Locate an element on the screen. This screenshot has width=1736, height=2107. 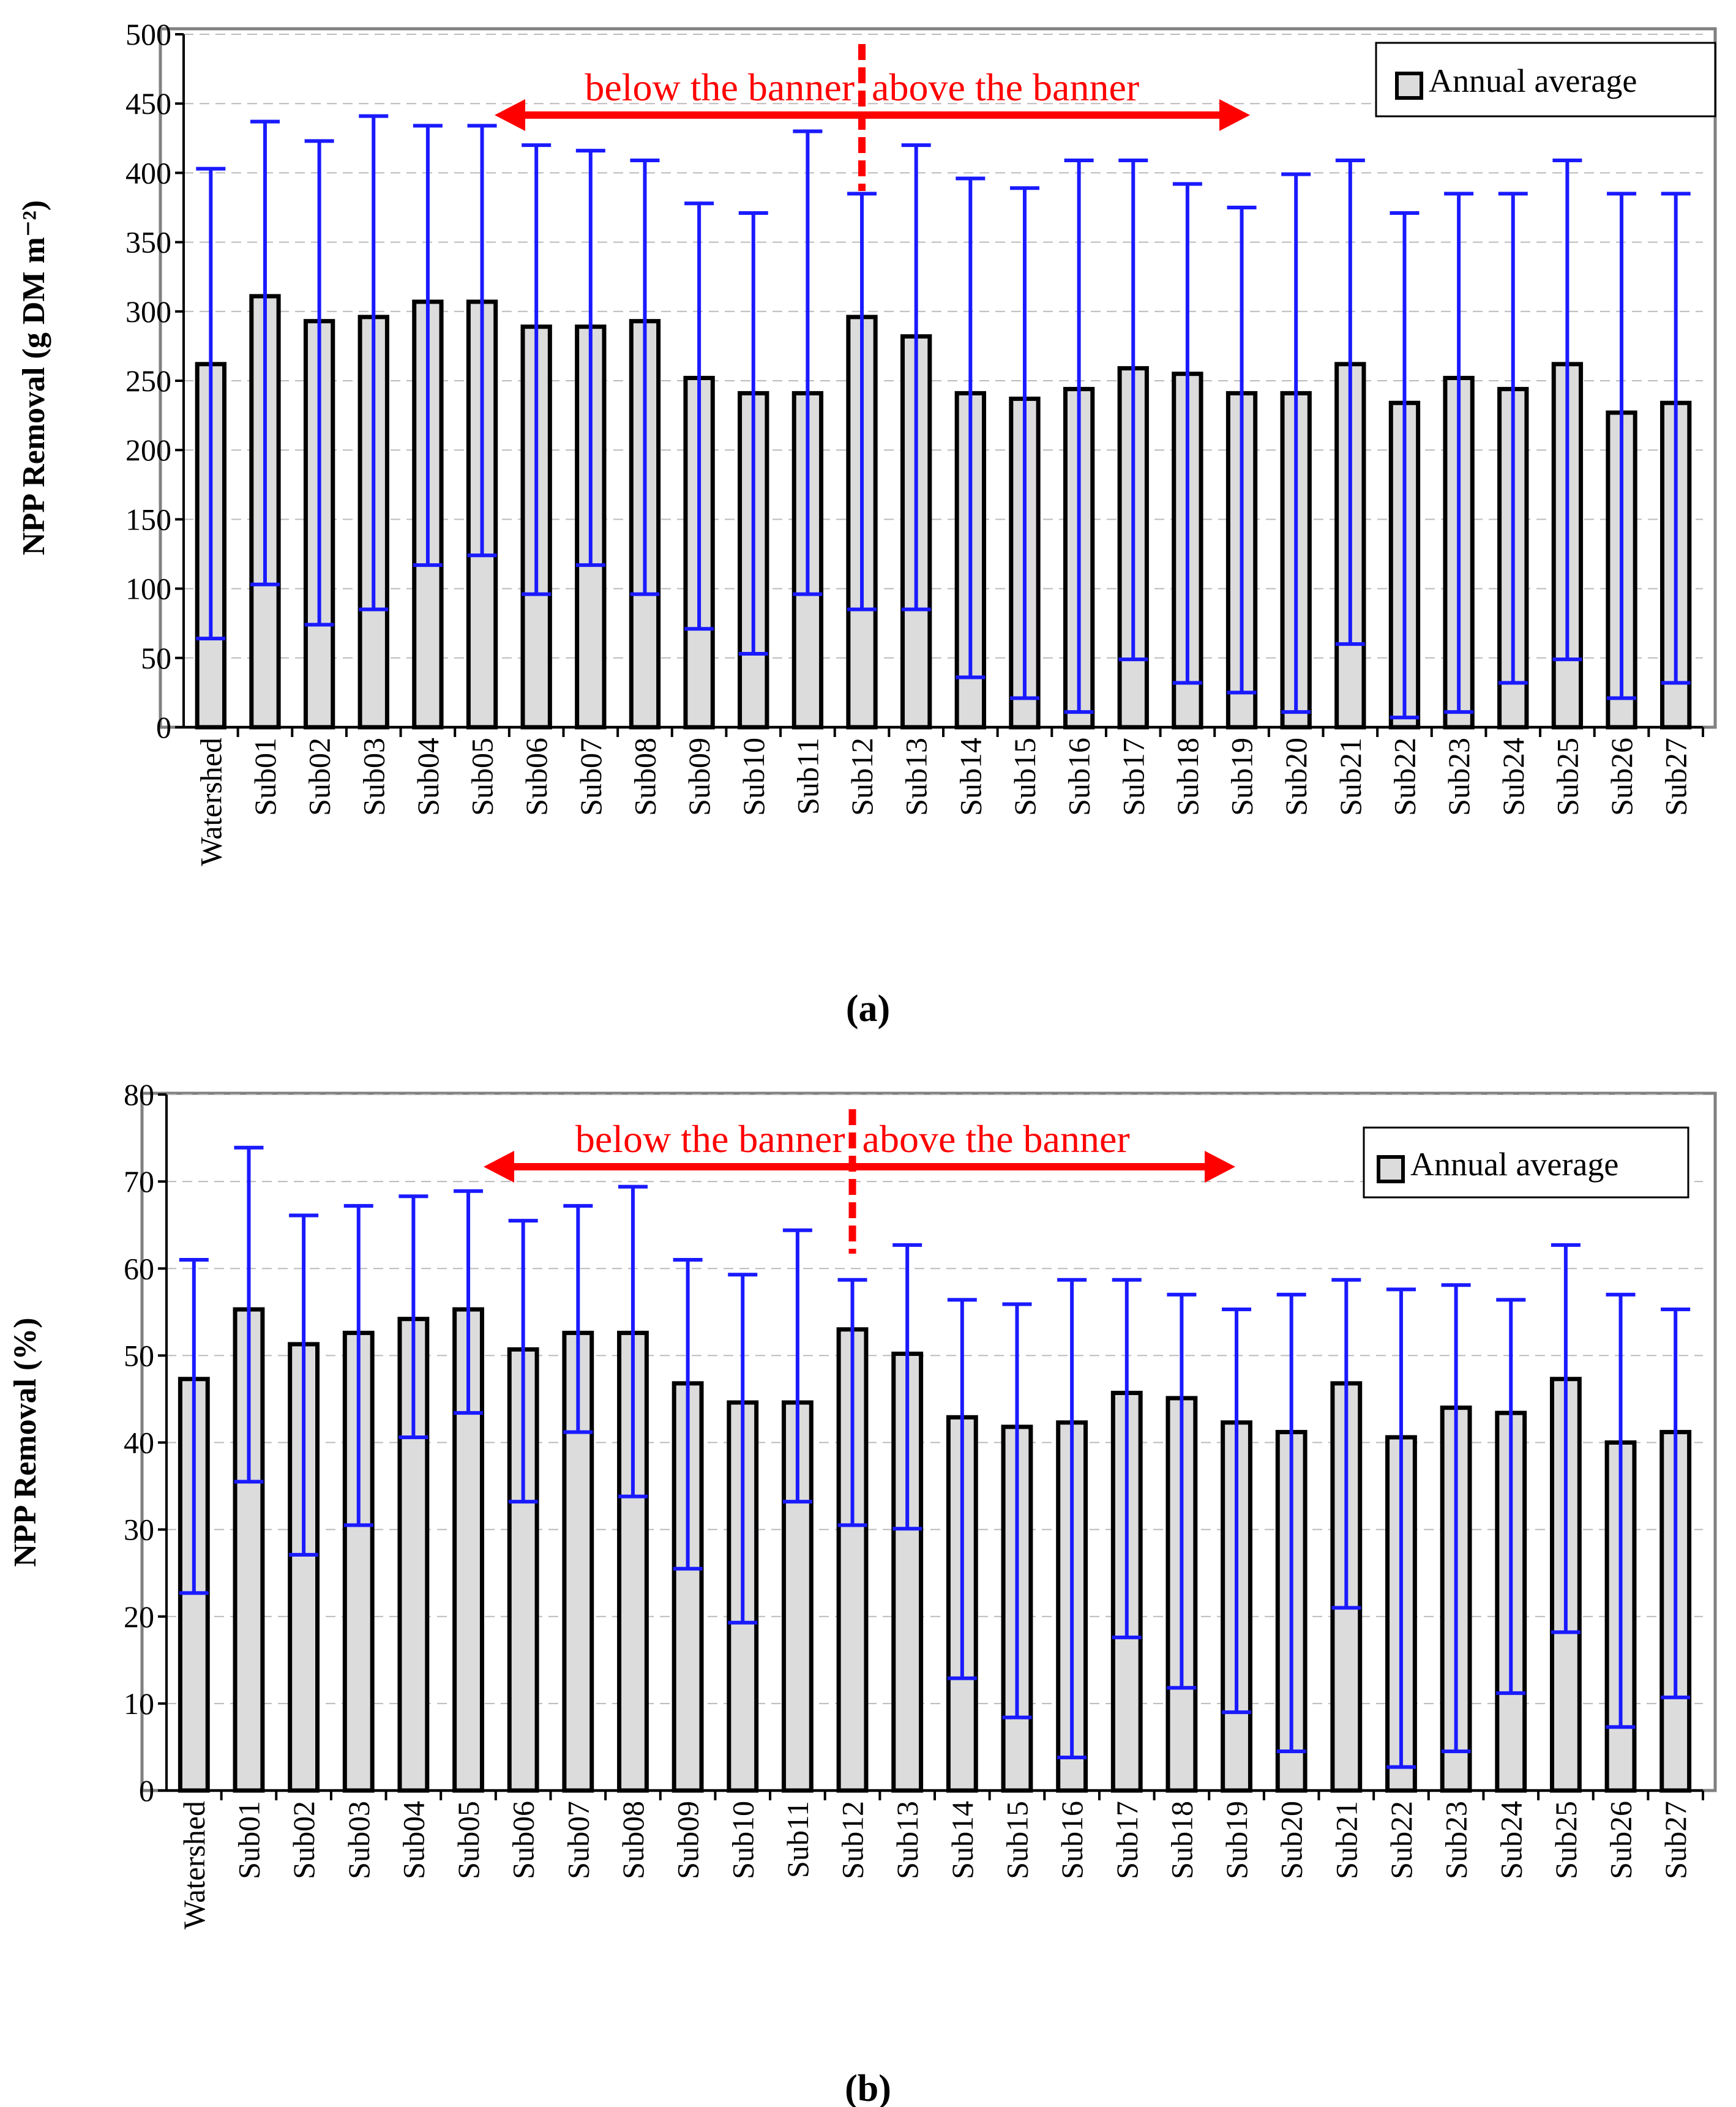
y-tick-label: 80 is located at coordinates (139, 1094).